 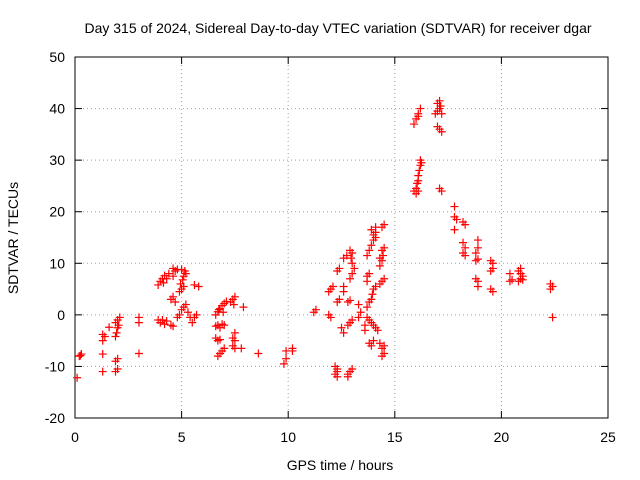 What do you see at coordinates (340, 465) in the screenshot?
I see `x-axis-label: GPS time / hours` at bounding box center [340, 465].